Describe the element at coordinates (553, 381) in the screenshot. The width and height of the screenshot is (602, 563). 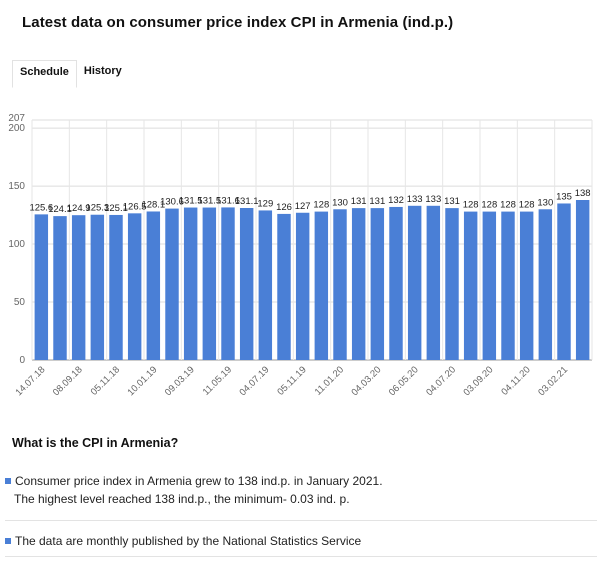
I see `x-tick-label: 03.02.21` at that location.